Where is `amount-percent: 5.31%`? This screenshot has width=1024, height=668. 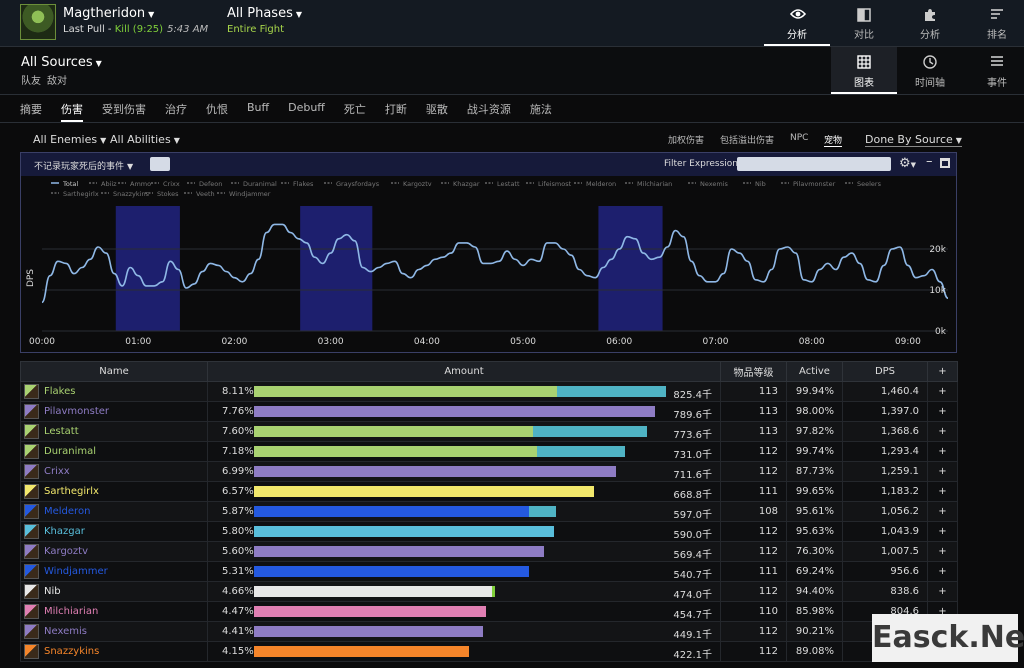
amount-percent: 5.31% is located at coordinates (238, 571).